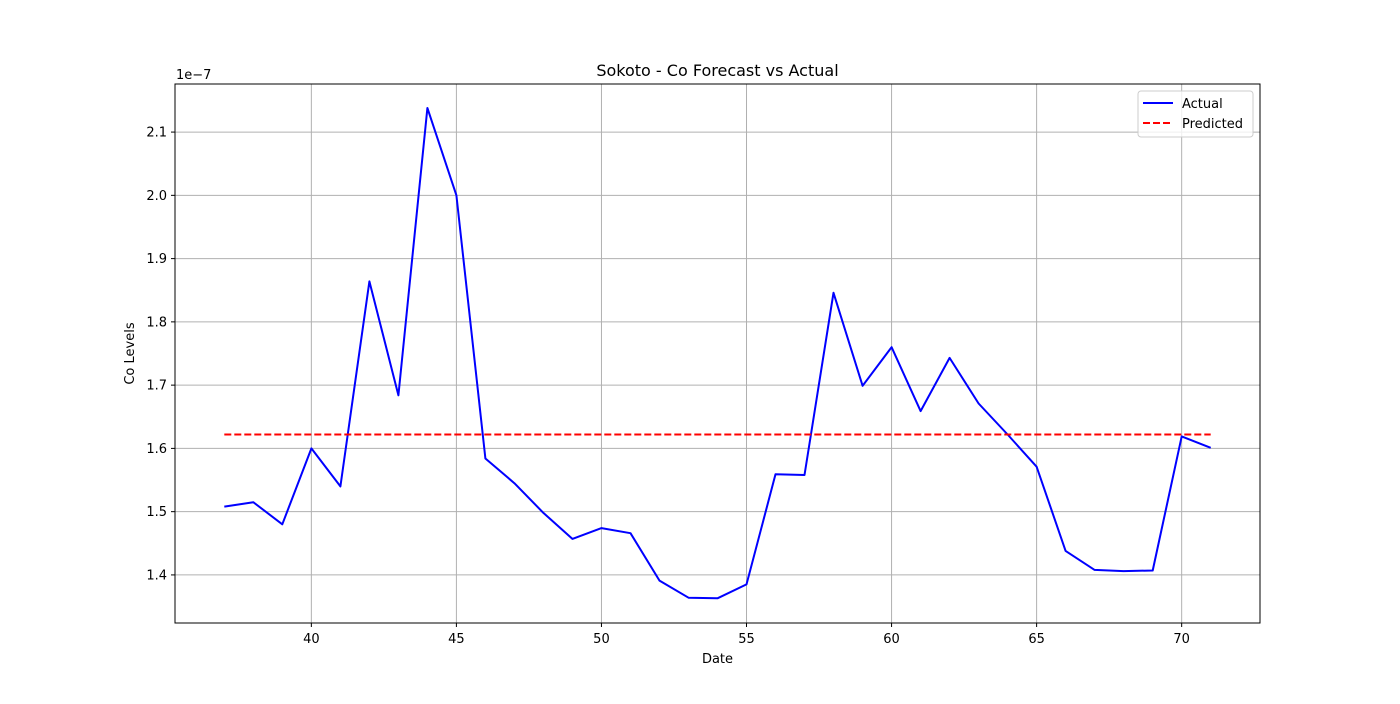  Describe the element at coordinates (130, 353) in the screenshot. I see `y-axis-label: Co Levels` at that location.